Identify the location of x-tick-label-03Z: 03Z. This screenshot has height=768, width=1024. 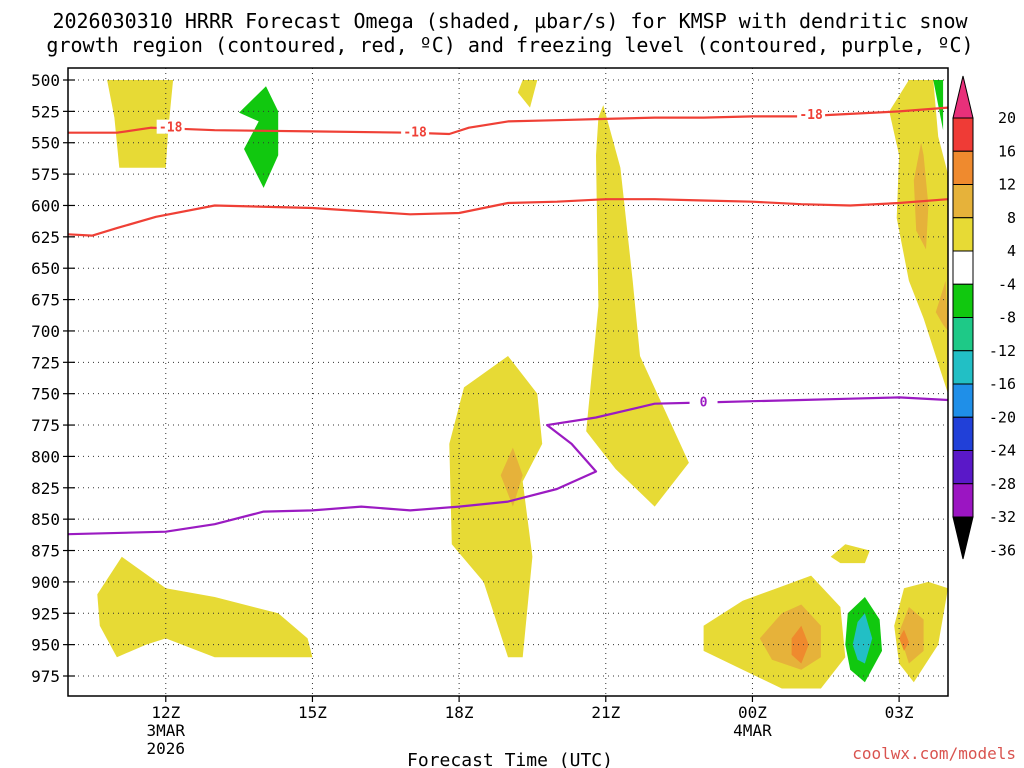
(899, 712).